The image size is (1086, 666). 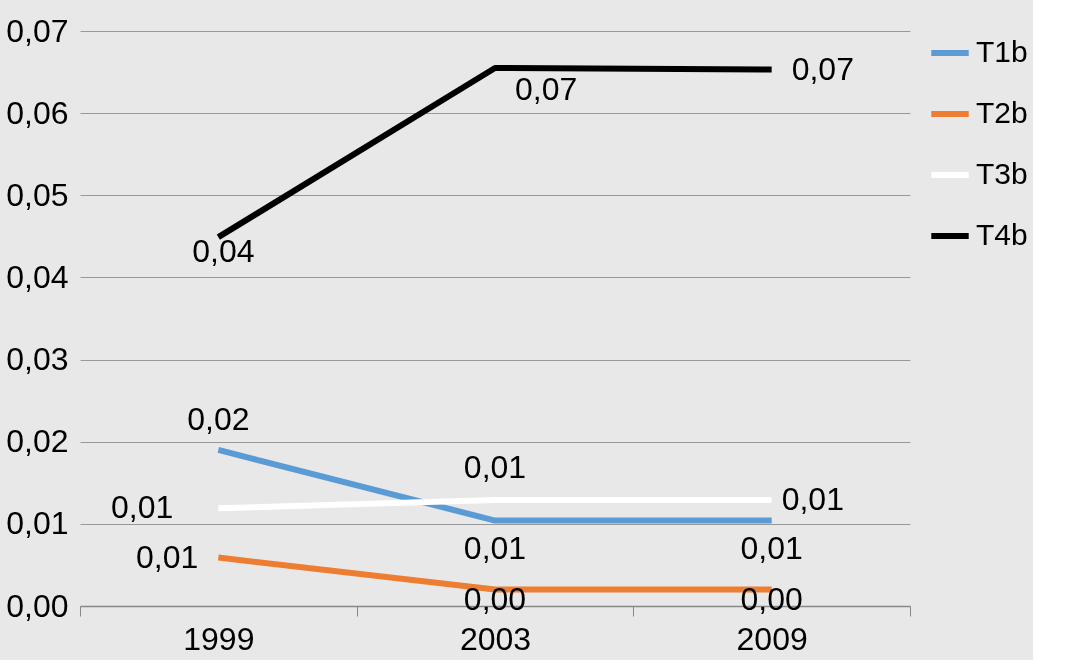 What do you see at coordinates (37, 112) in the screenshot?
I see `y-tick-label: 0,06` at bounding box center [37, 112].